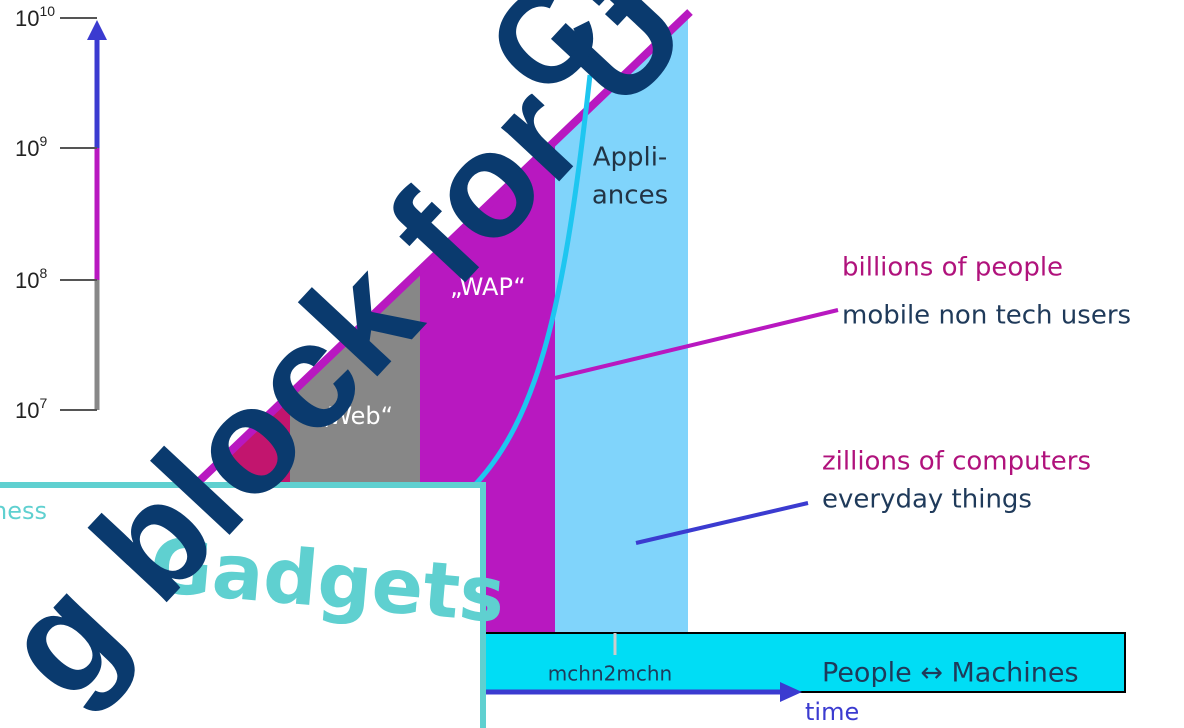  What do you see at coordinates (986, 316) in the screenshot?
I see `callout-sub: mobile non tech users` at bounding box center [986, 316].